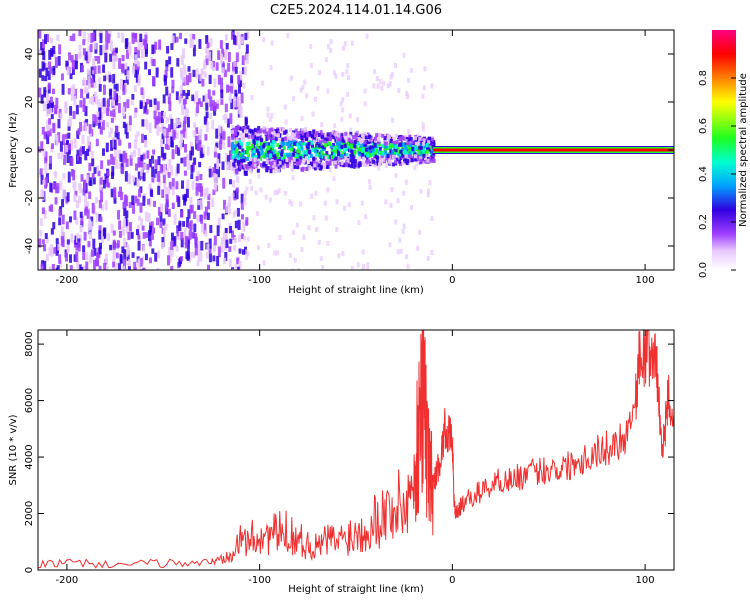 This screenshot has width=750, height=604. Describe the element at coordinates (29, 456) in the screenshot. I see `y-tick-label: 4000` at that location.